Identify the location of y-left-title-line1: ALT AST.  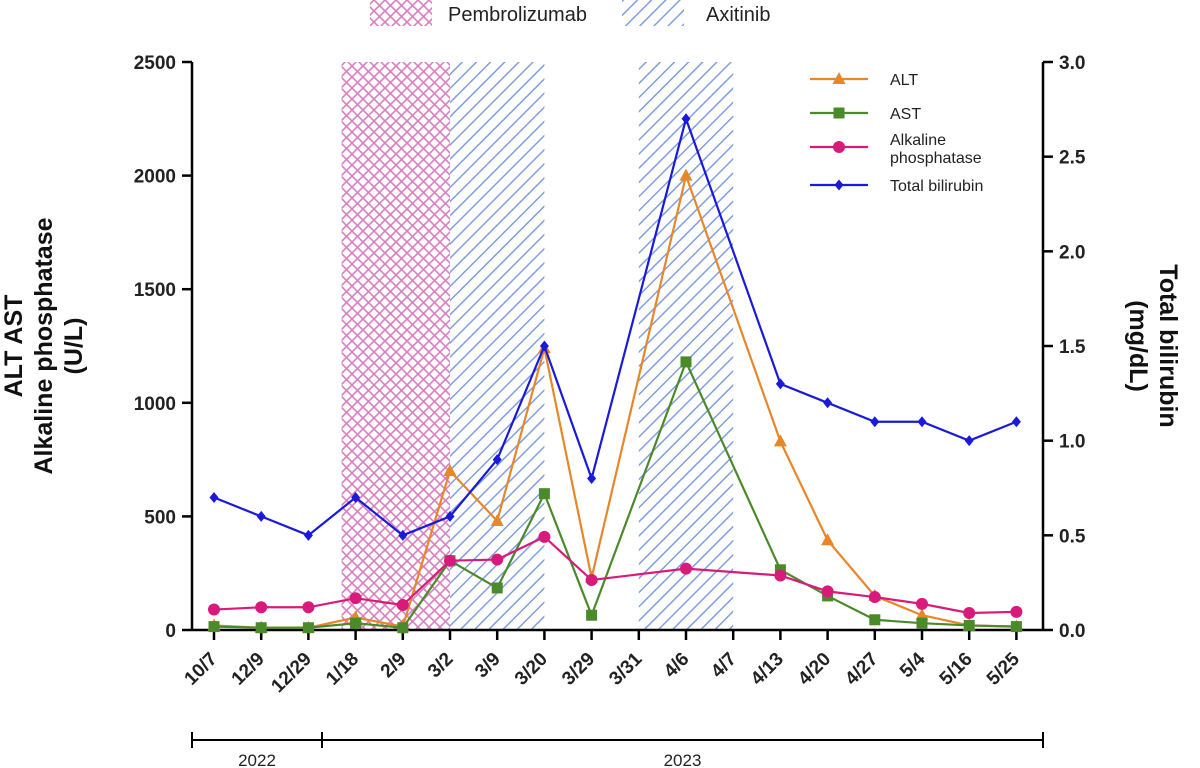
(14, 346).